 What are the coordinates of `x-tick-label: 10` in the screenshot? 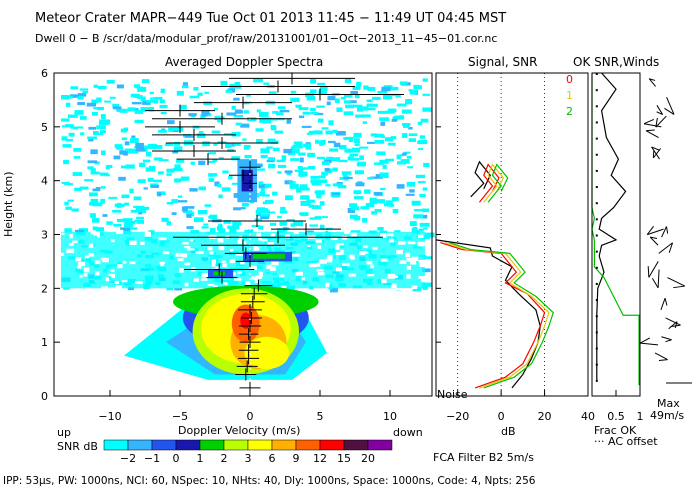 It's located at (390, 416).